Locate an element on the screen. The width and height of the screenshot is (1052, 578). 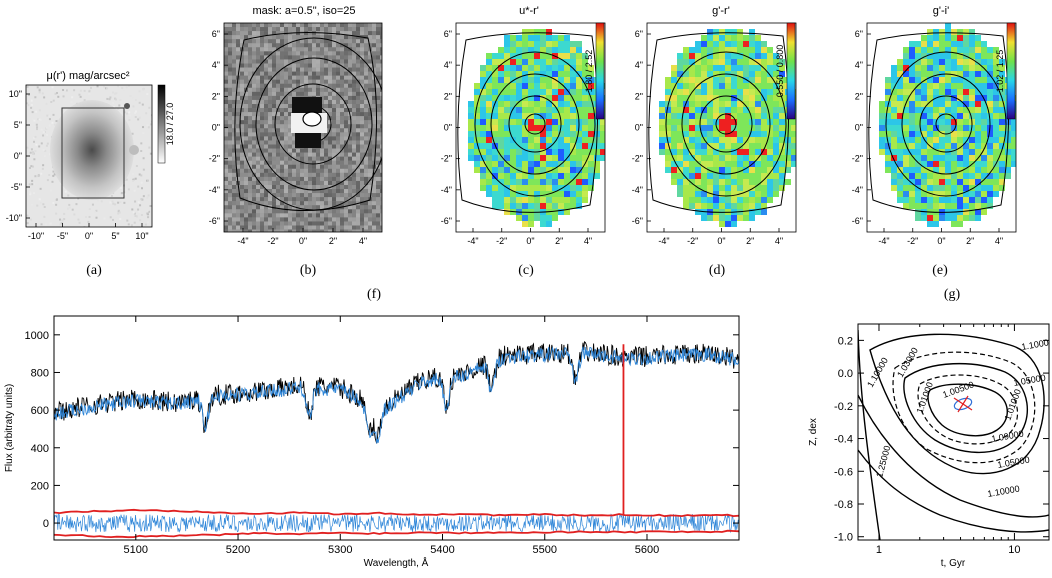
contour-label-8: 1.10000 is located at coordinates (1004, 490).